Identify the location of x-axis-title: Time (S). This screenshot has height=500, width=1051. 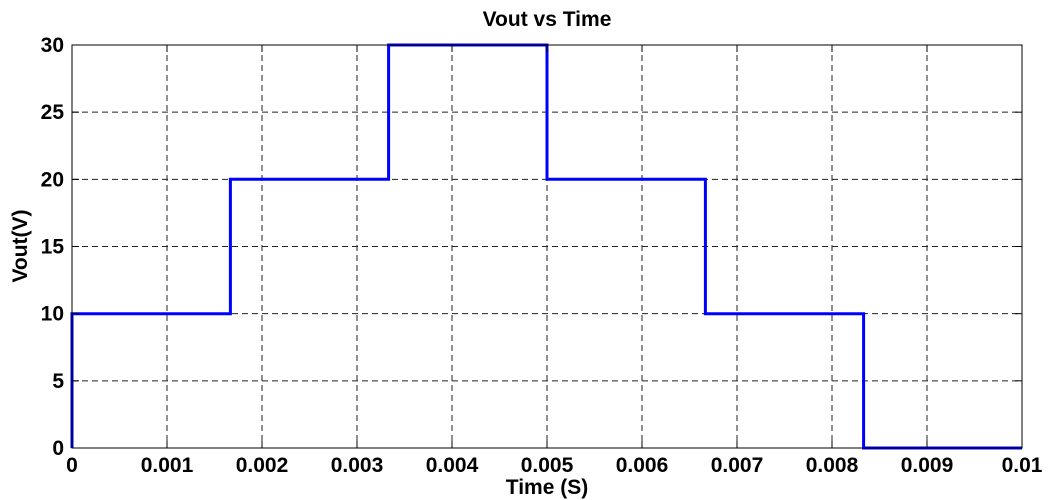
(547, 487).